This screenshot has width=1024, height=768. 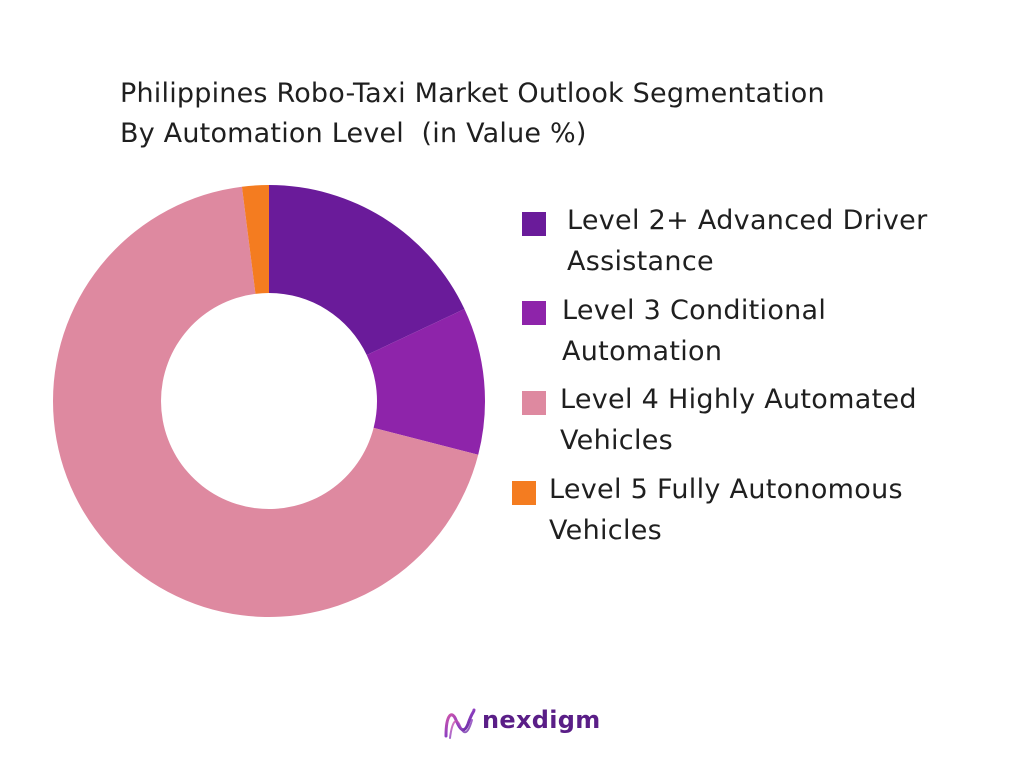 What do you see at coordinates (353, 133) in the screenshot?
I see `chart-title-line-2: By Automation Level (in Value %)` at bounding box center [353, 133].